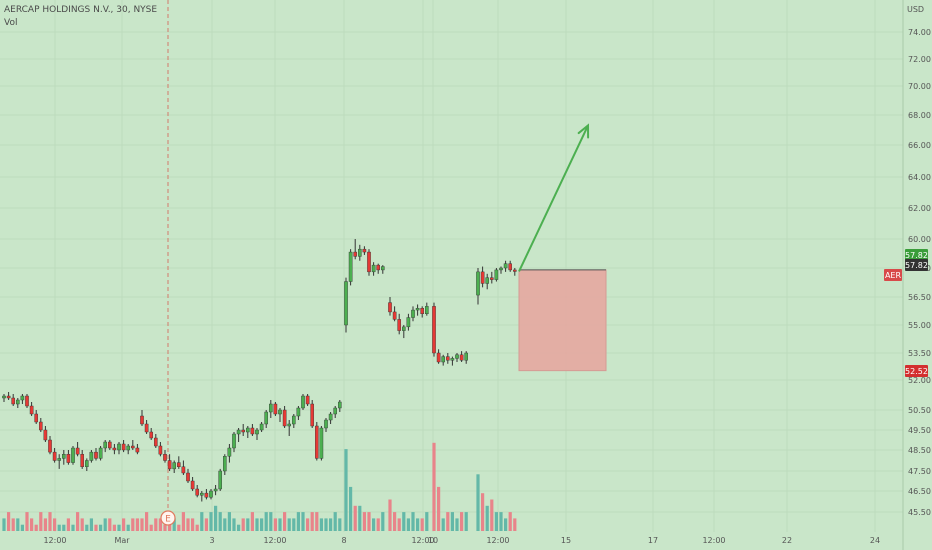 The height and width of the screenshot is (550, 932). I want to click on price-tick-label: 62.00, so click(919, 208).